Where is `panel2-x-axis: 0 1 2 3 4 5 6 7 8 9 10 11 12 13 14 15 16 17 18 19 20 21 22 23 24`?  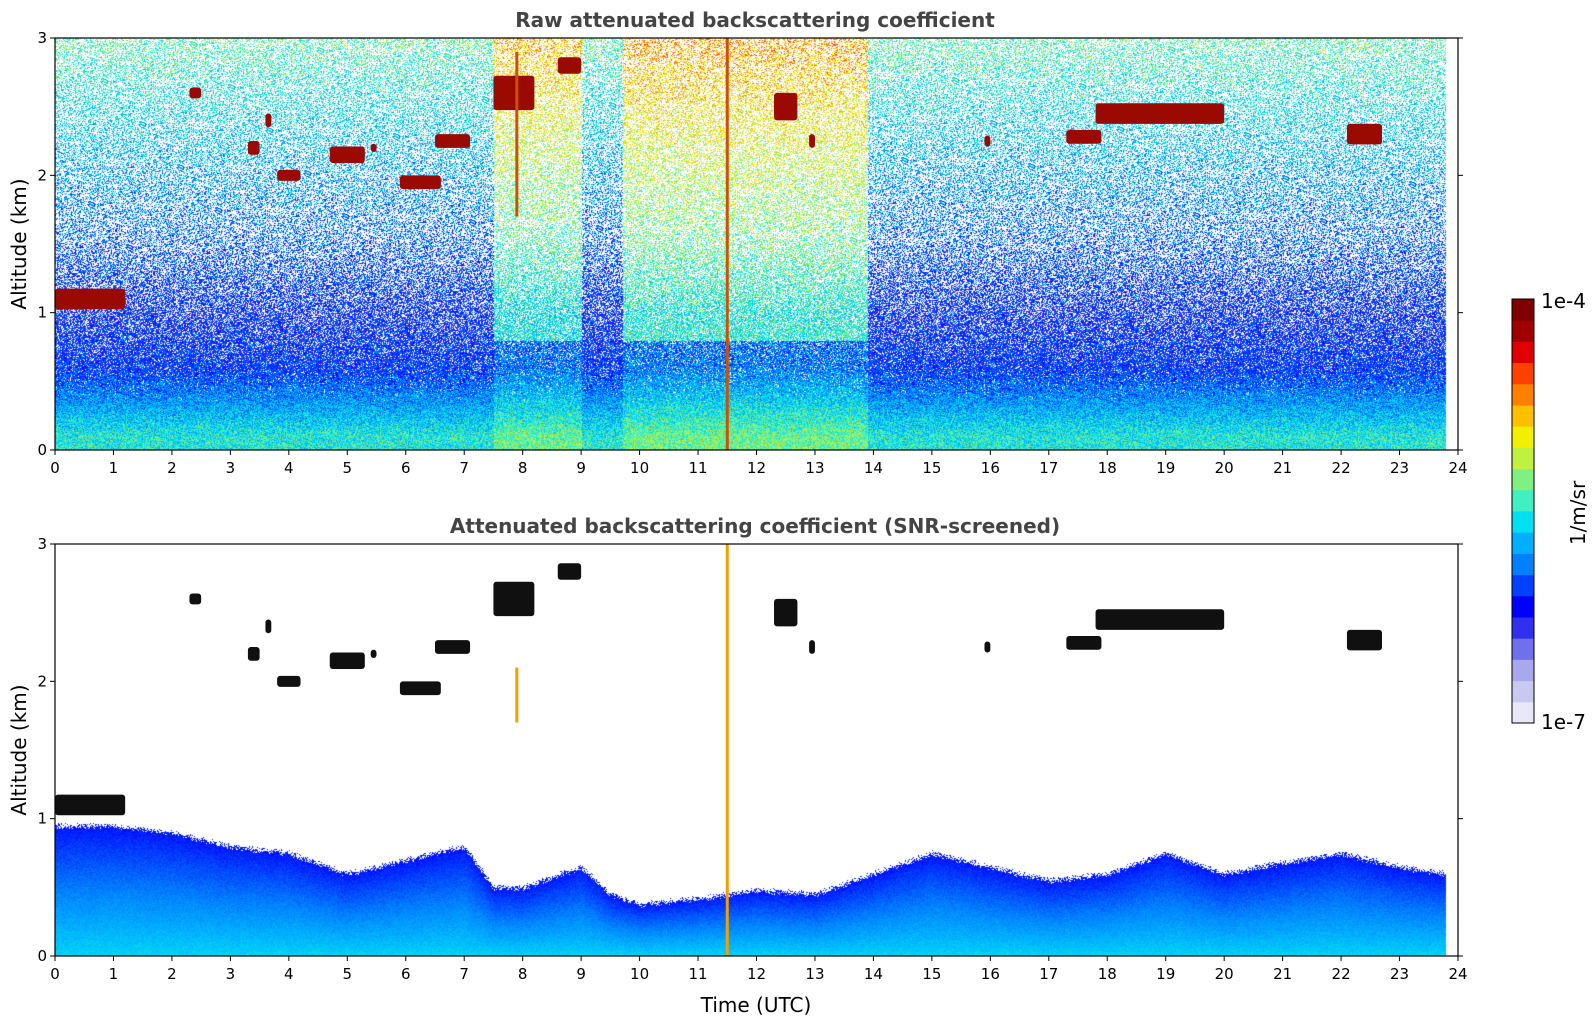
panel2-x-axis: 0 1 2 3 4 5 6 7 8 9 10 11 12 13 14 15 16 17 18 19 20 21 22 23 24 is located at coordinates (759, 969).